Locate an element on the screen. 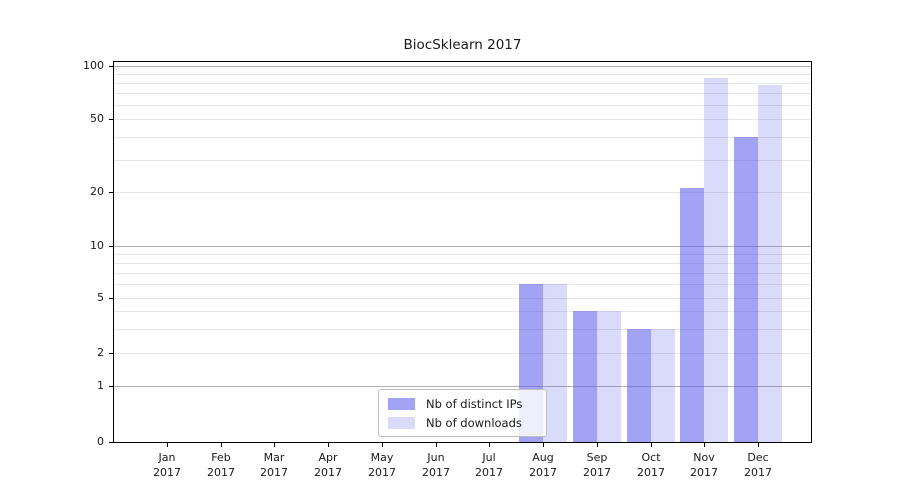  bar-nb-of-downloads-sep is located at coordinates (609, 376).